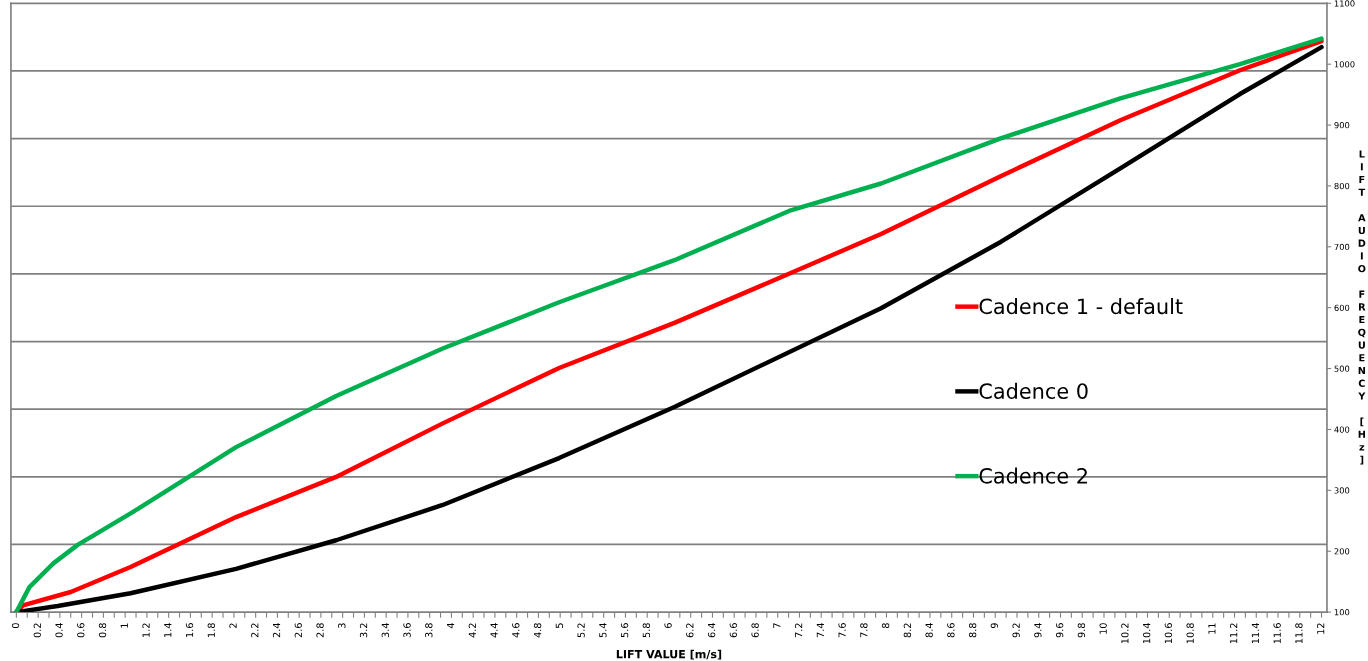 This screenshot has height=661, width=1368. I want to click on x-tick-label: 3.4, so click(385, 630).